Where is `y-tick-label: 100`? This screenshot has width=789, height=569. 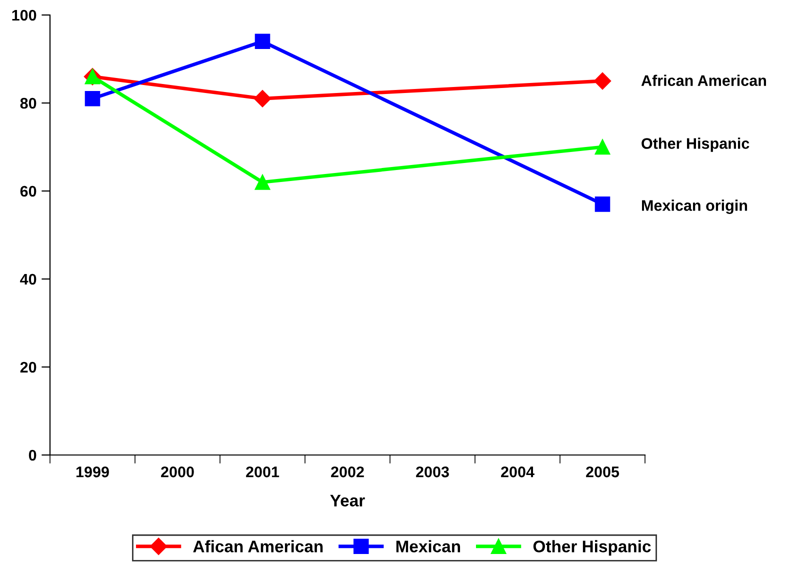
y-tick-label: 100 is located at coordinates (24, 15).